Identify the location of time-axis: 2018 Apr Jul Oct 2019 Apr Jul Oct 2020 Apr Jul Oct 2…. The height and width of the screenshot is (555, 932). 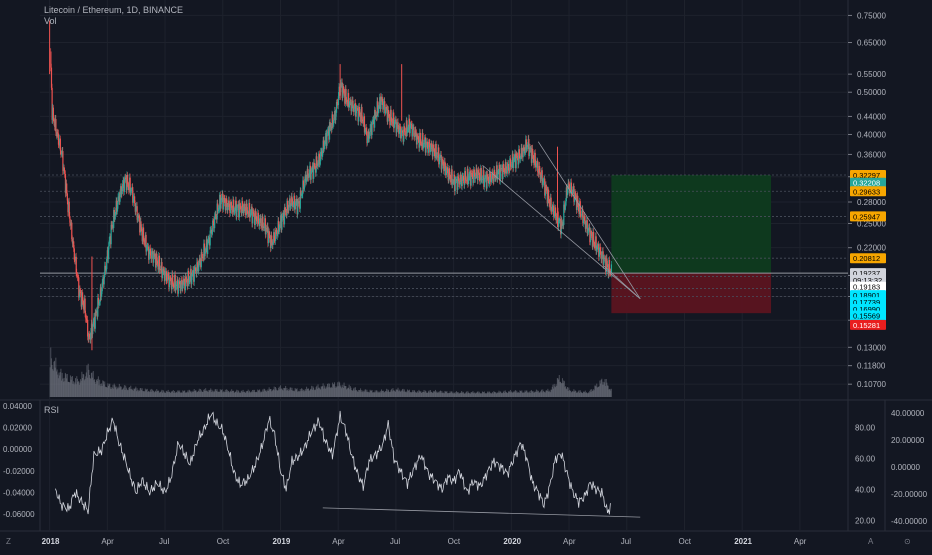
(424, 541).